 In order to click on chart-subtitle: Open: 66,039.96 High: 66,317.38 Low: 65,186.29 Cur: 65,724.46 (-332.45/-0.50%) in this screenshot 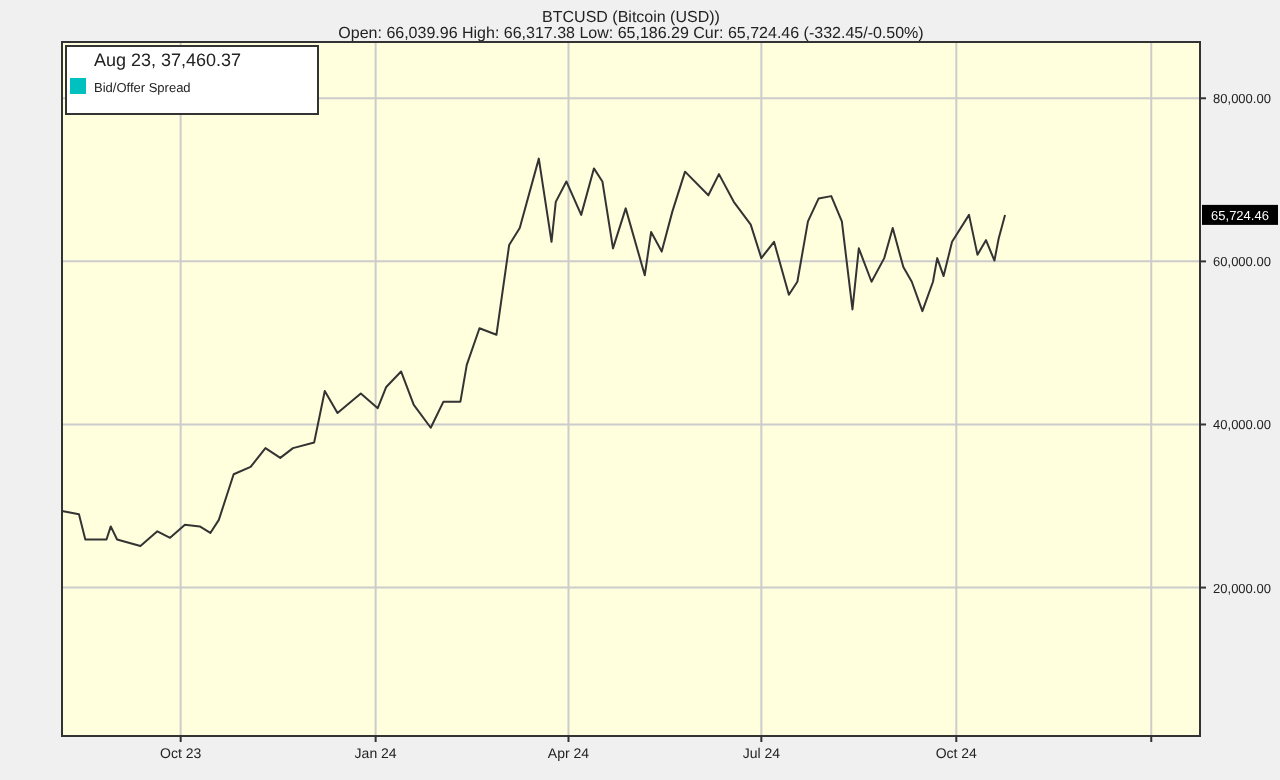, I will do `click(631, 33)`.